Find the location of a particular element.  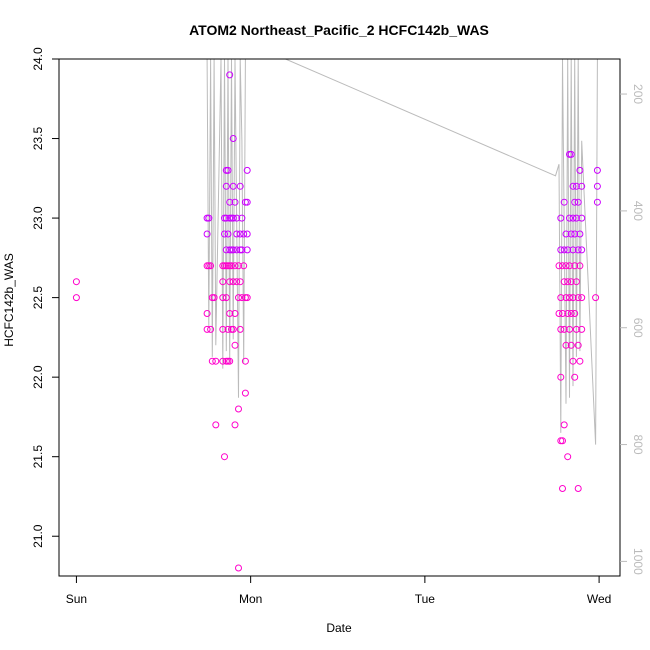

y-tick-label: 21.0 is located at coordinates (38, 536).